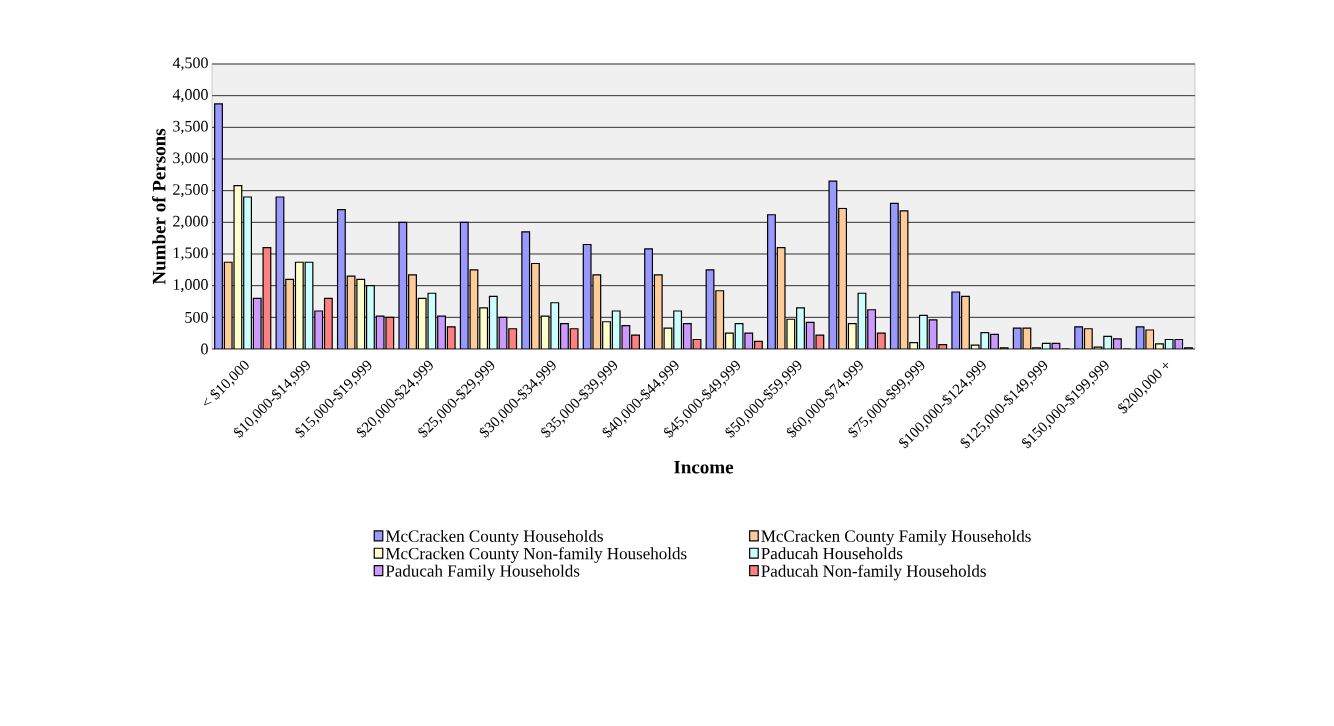  I want to click on y-tick-label: 4,500, so click(190, 64).